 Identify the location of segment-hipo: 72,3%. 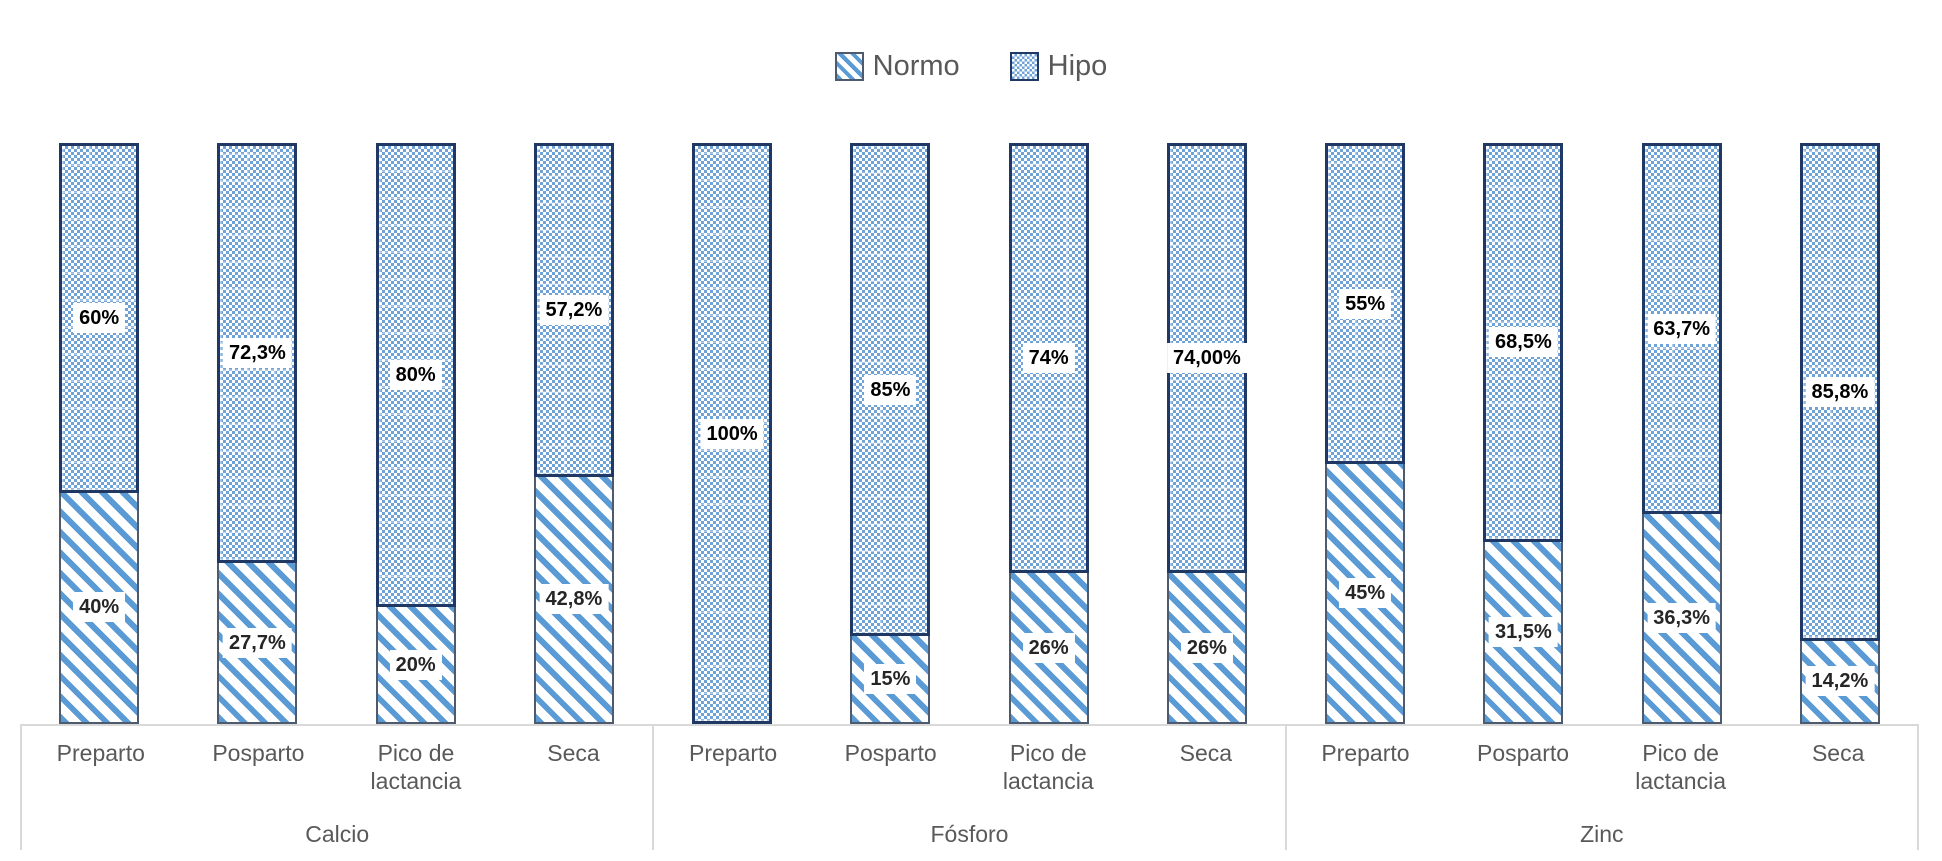
(257, 353).